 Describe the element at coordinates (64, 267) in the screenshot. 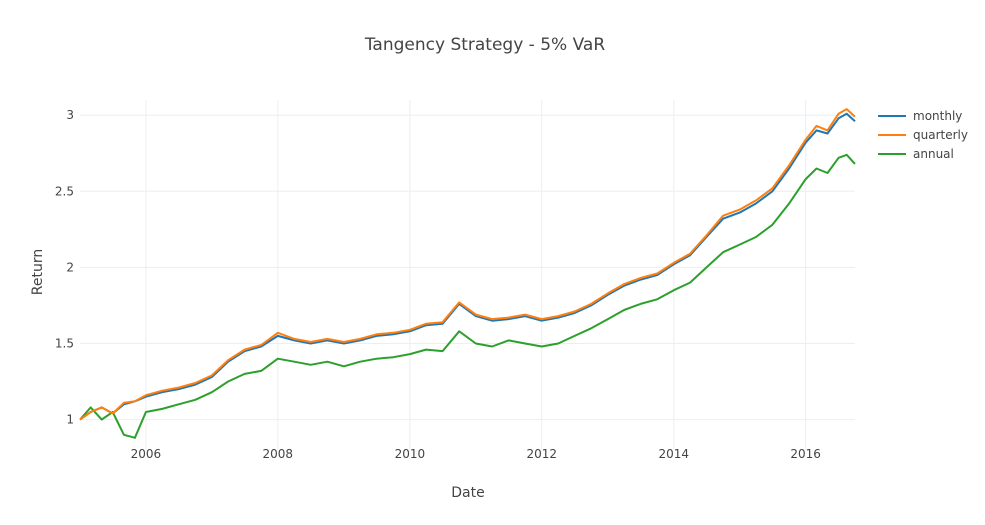

I see `y-axis-ticks: 1 1.5 2 2.5 3` at that location.